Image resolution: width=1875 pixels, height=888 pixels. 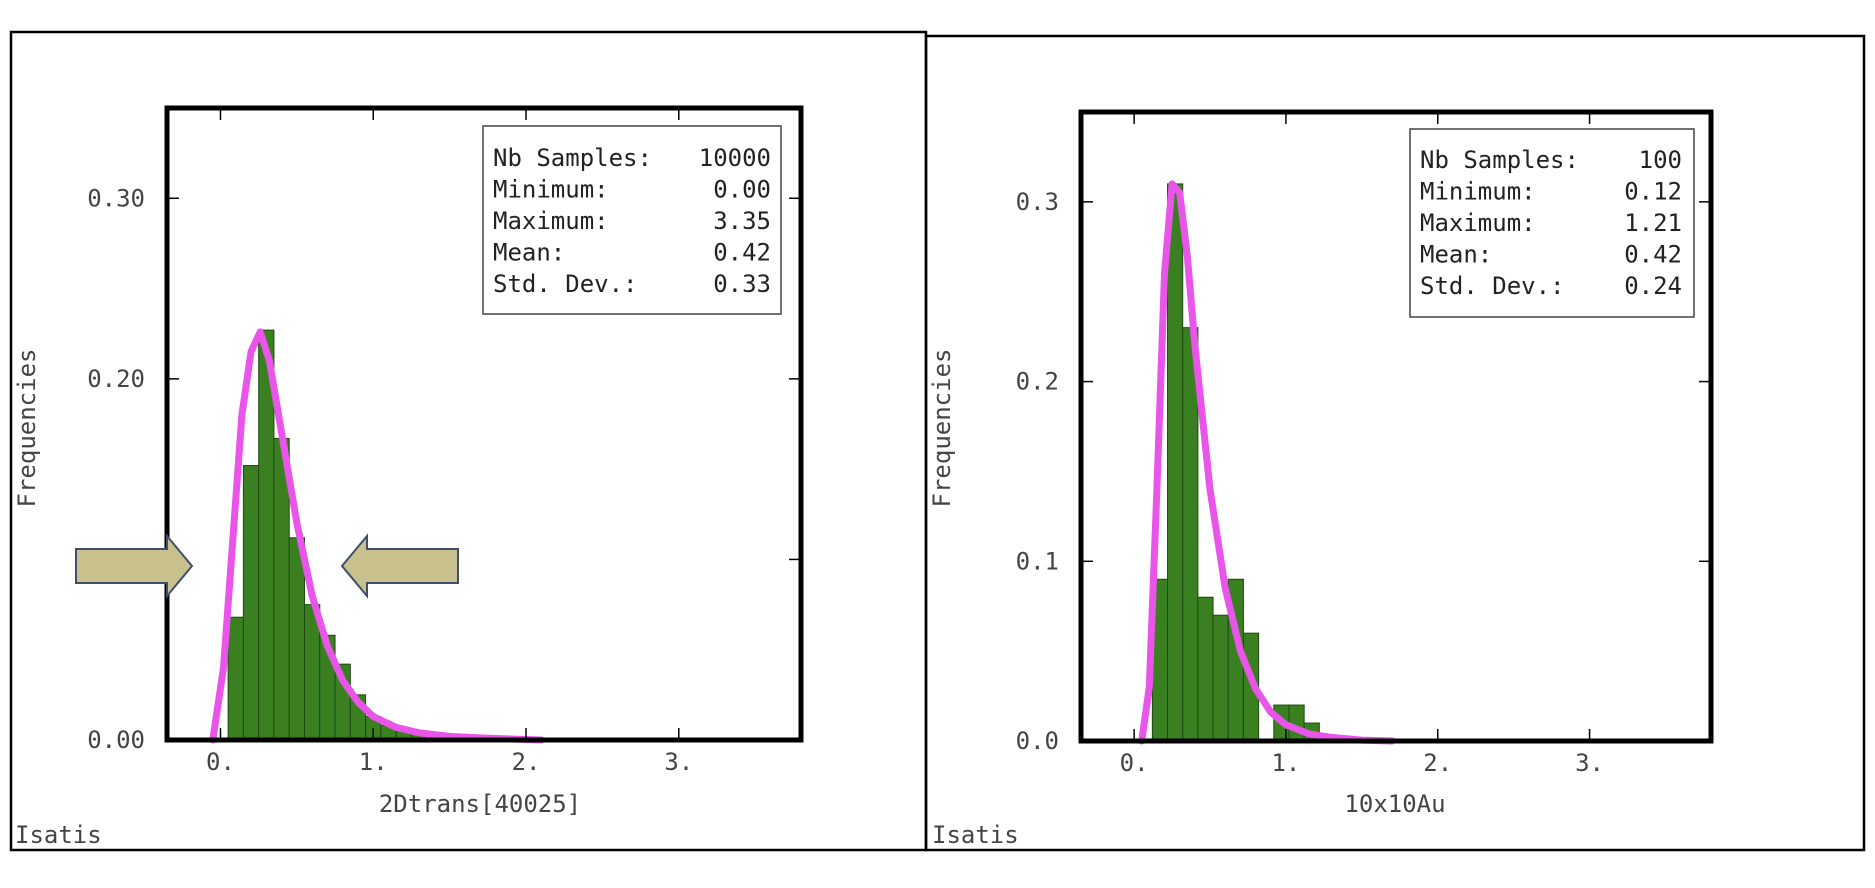 I want to click on y-tick-label: 0.1, so click(x=1037, y=561).